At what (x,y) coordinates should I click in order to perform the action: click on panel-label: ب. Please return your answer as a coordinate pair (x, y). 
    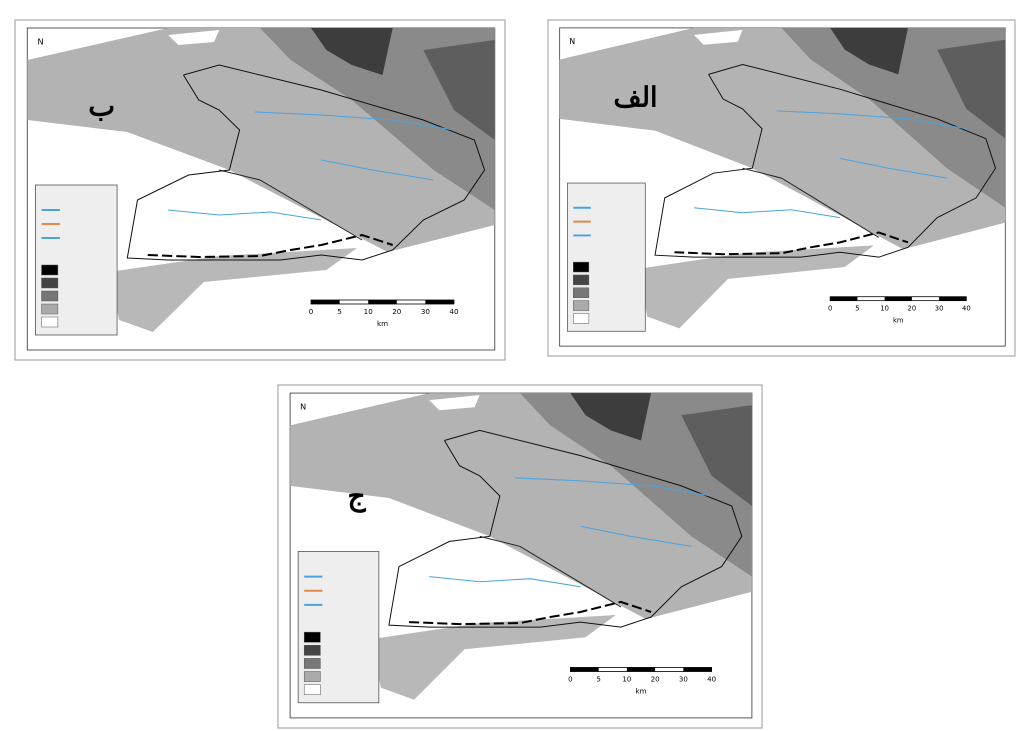
    Looking at the image, I should click on (101, 106).